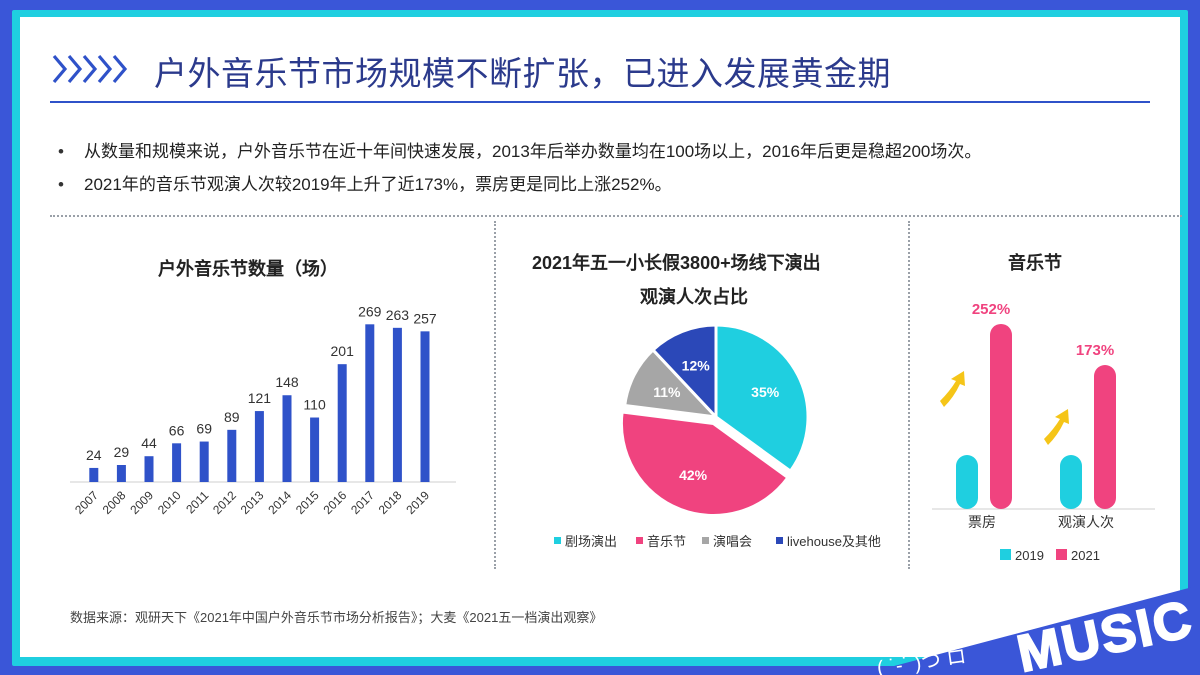  Describe the element at coordinates (398, 315) in the screenshot. I see `data-label: 263` at that location.